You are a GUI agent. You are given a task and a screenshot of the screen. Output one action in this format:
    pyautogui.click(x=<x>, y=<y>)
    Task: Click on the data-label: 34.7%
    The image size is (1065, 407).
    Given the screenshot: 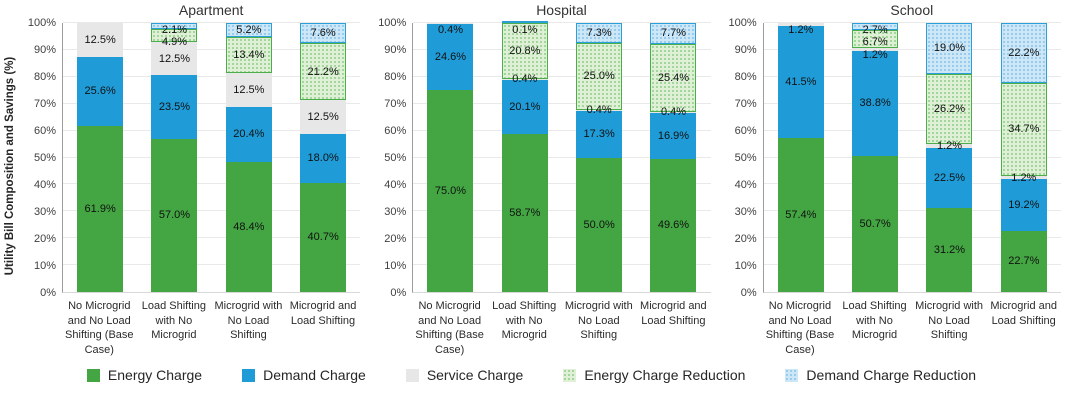 What is the action you would take?
    pyautogui.click(x=1024, y=129)
    